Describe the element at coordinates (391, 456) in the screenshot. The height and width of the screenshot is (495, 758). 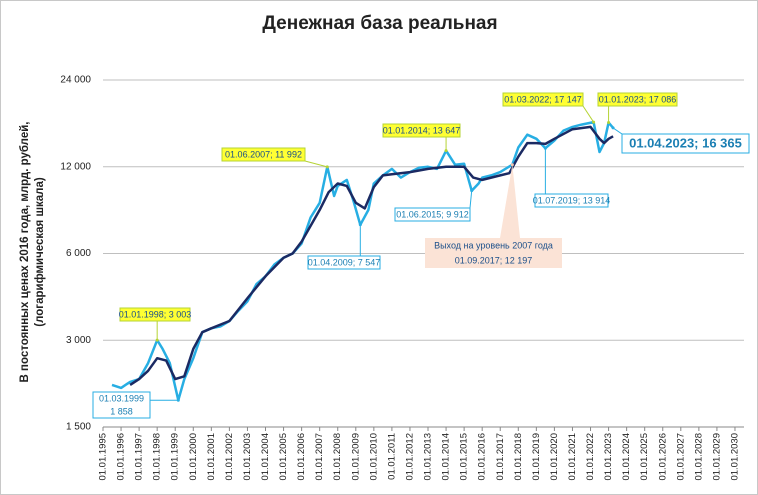
I see `x-tick-label: 01.01.2011` at that location.